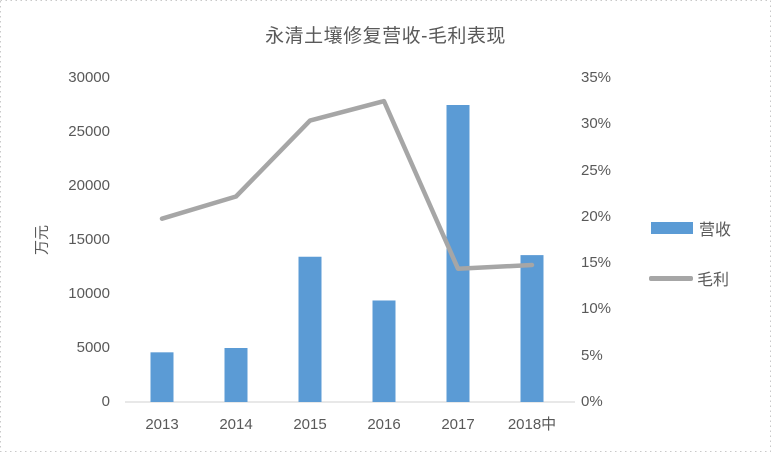 Image resolution: width=771 pixels, height=452 pixels. Describe the element at coordinates (596, 216) in the screenshot. I see `right-axis-tick-20%: 20%` at that location.